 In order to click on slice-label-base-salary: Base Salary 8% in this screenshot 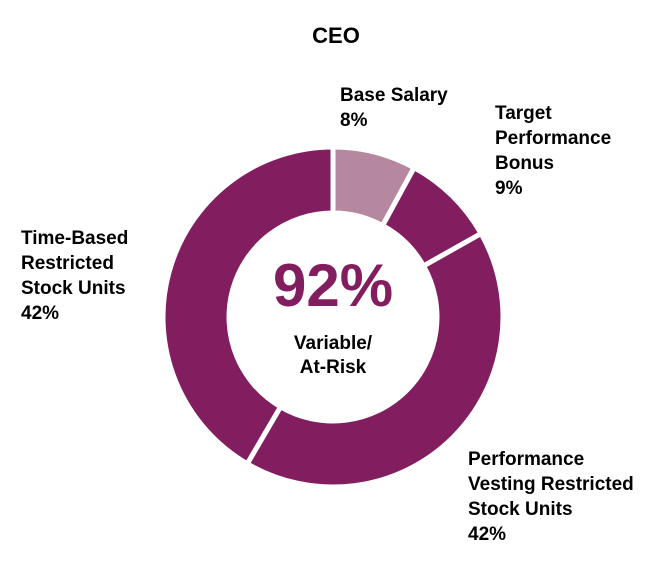, I will do `click(394, 108)`.